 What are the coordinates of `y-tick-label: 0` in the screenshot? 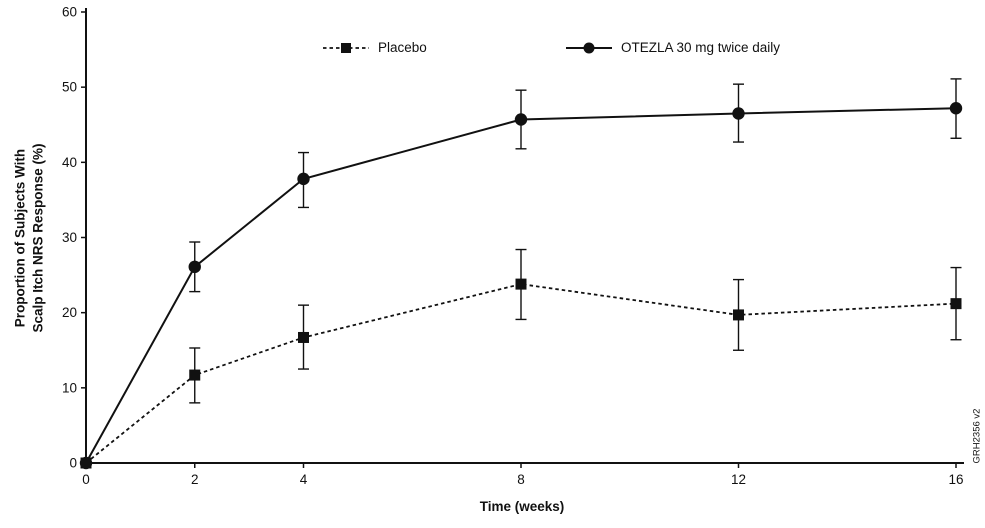 It's located at (73, 463).